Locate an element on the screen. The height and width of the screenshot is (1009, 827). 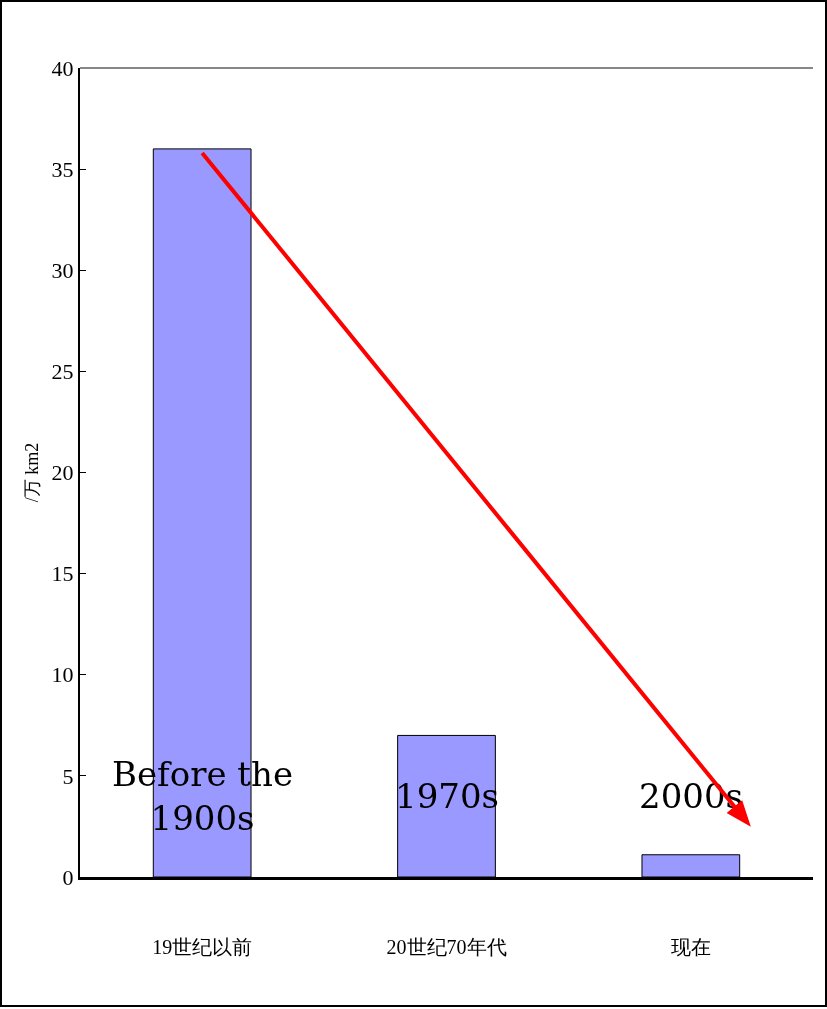
y-tick-label: 40 is located at coordinates (62, 68).